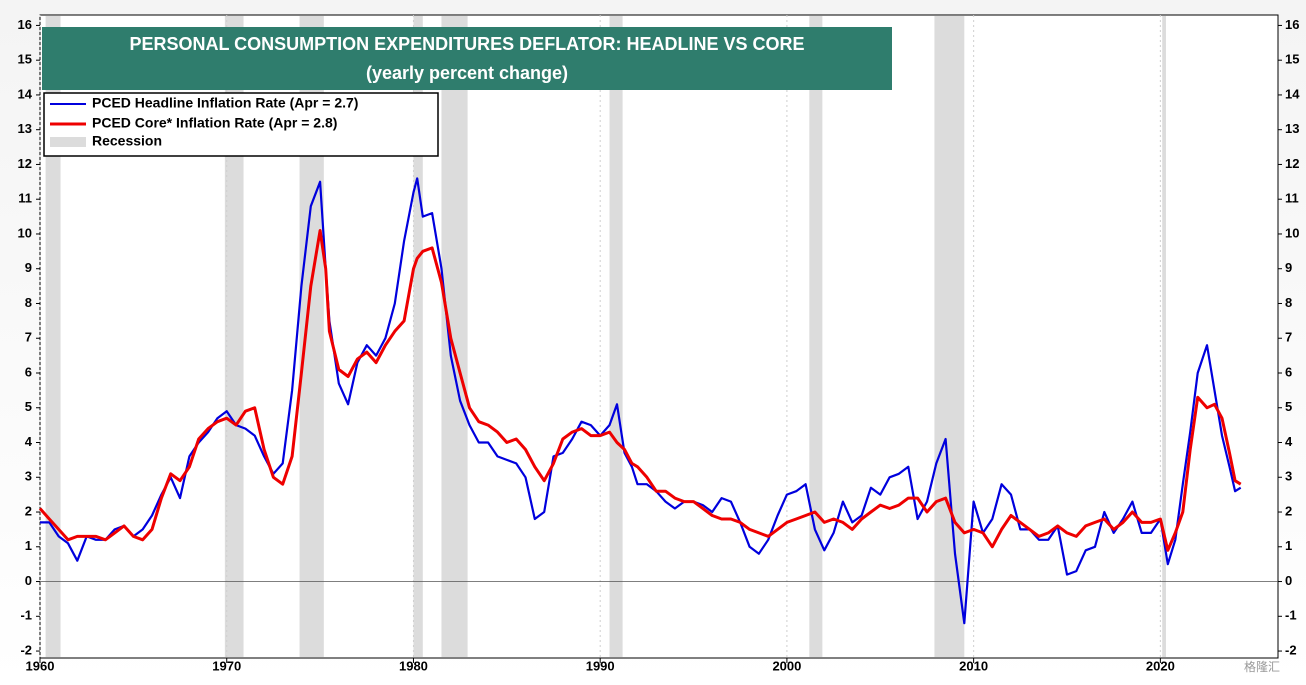 The height and width of the screenshot is (685, 1306). Describe the element at coordinates (1288, 406) in the screenshot. I see `y2-tick-label: 5` at that location.